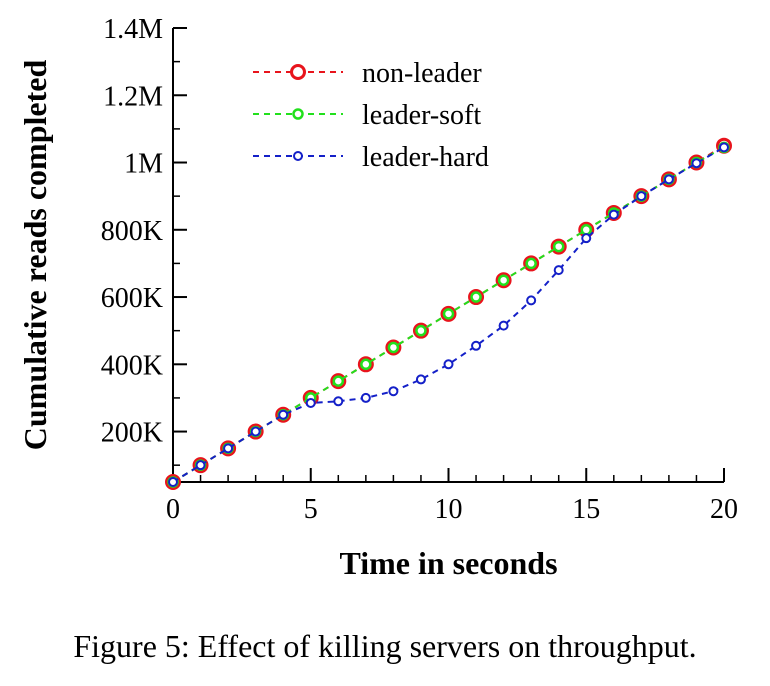  What do you see at coordinates (132, 433) in the screenshot?
I see `y-tick-label: 200K` at bounding box center [132, 433].